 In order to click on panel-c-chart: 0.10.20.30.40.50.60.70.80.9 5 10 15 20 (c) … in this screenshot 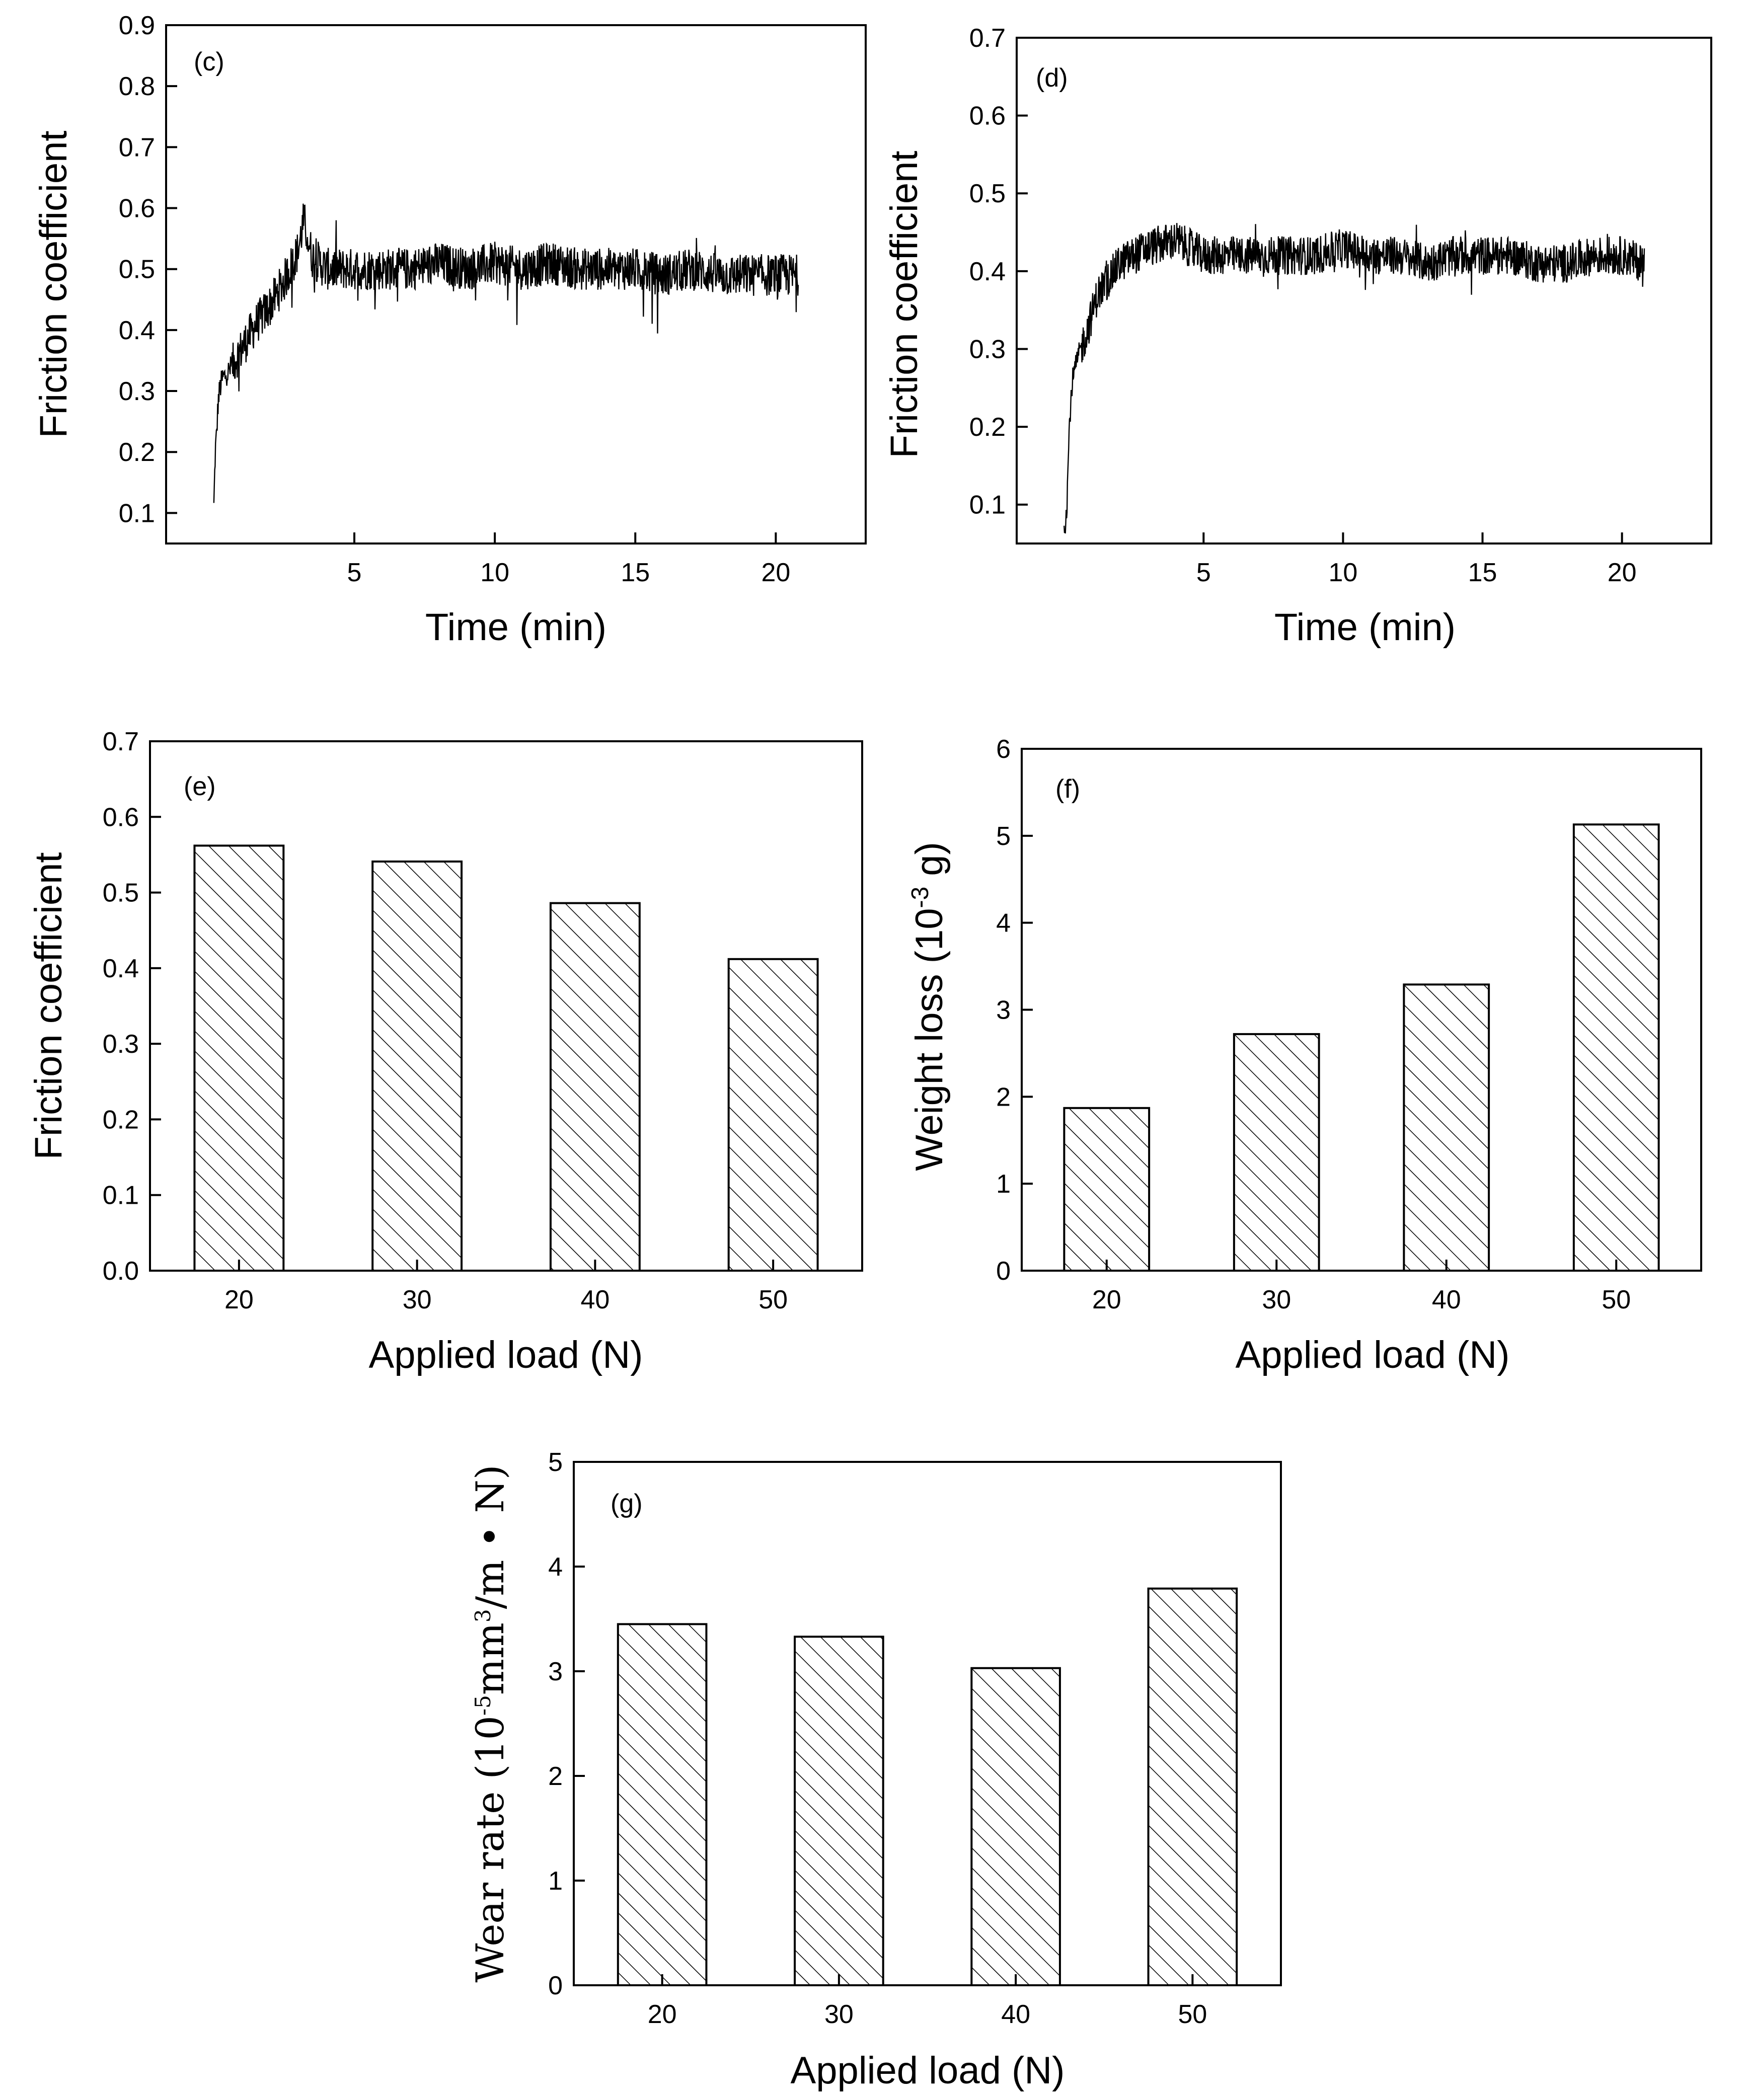, I will do `click(449, 330)`.